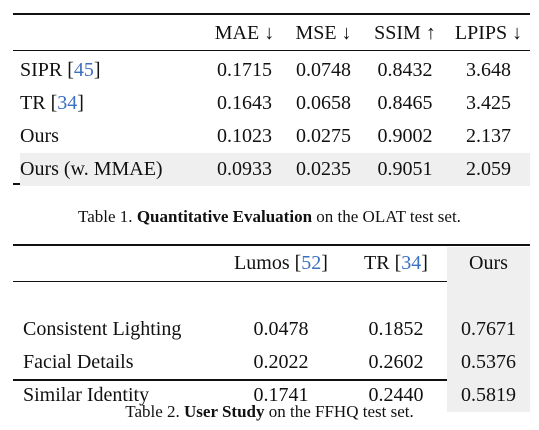 The height and width of the screenshot is (430, 539). What do you see at coordinates (275, 136) in the screenshot?
I see `table-row: Ours 0.1023 0.0275 0.9002 2.137` at bounding box center [275, 136].